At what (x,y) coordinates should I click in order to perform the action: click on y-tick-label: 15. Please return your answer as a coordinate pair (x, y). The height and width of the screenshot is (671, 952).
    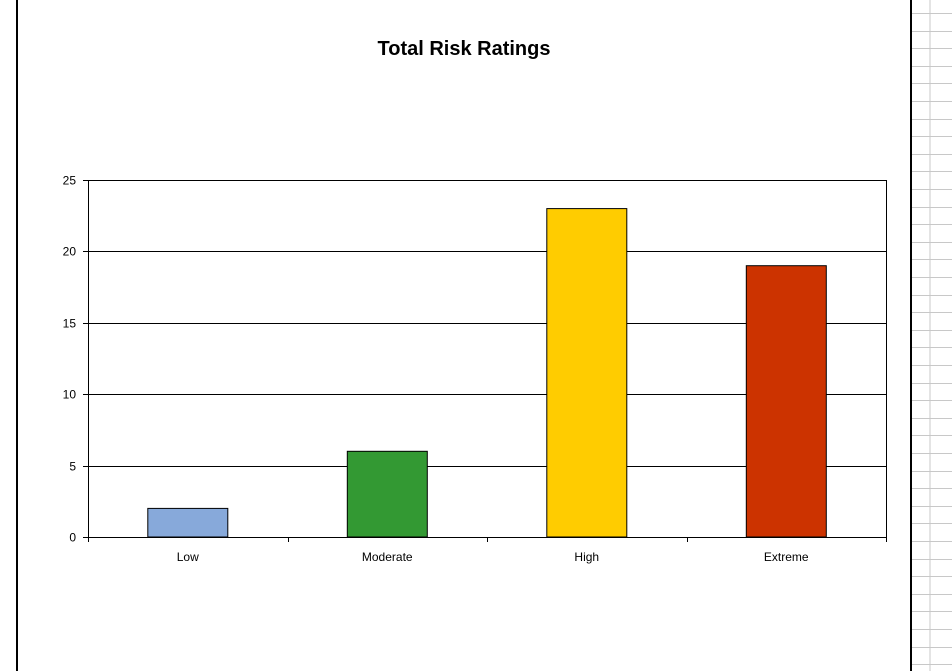
    Looking at the image, I should click on (70, 324).